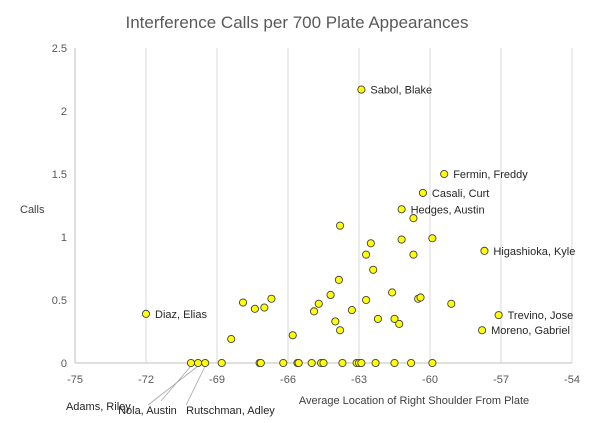  I want to click on point-label: Rutschman, Adley, so click(230, 411).